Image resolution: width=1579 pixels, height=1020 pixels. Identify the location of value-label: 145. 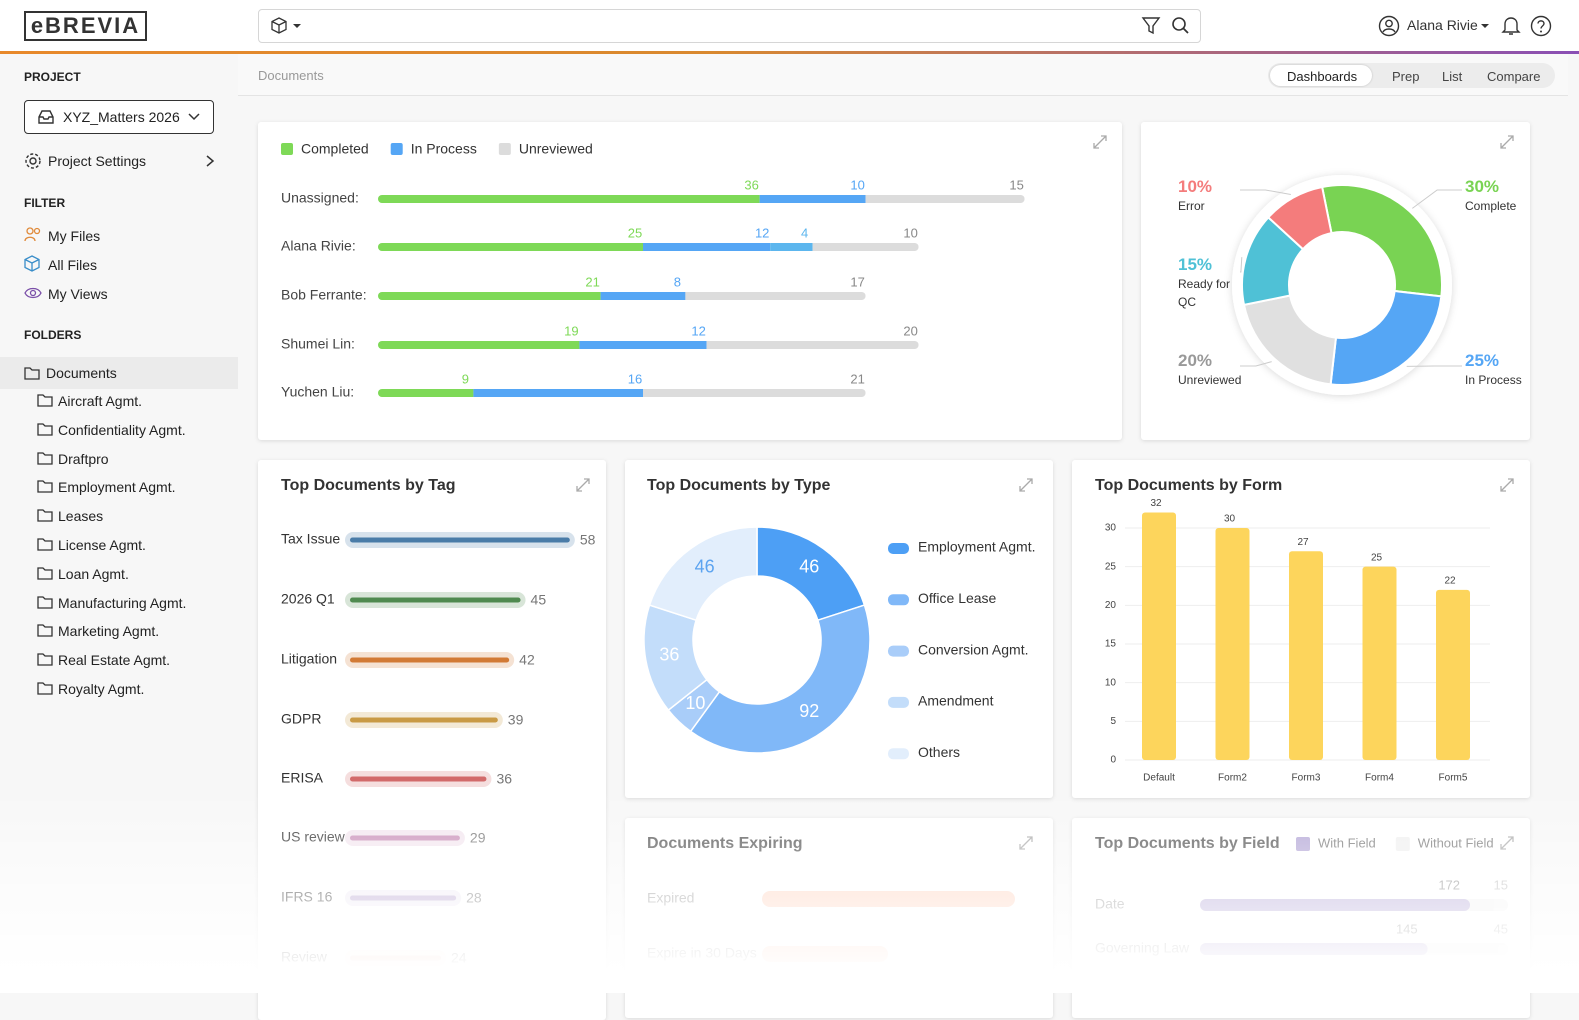
(1407, 928).